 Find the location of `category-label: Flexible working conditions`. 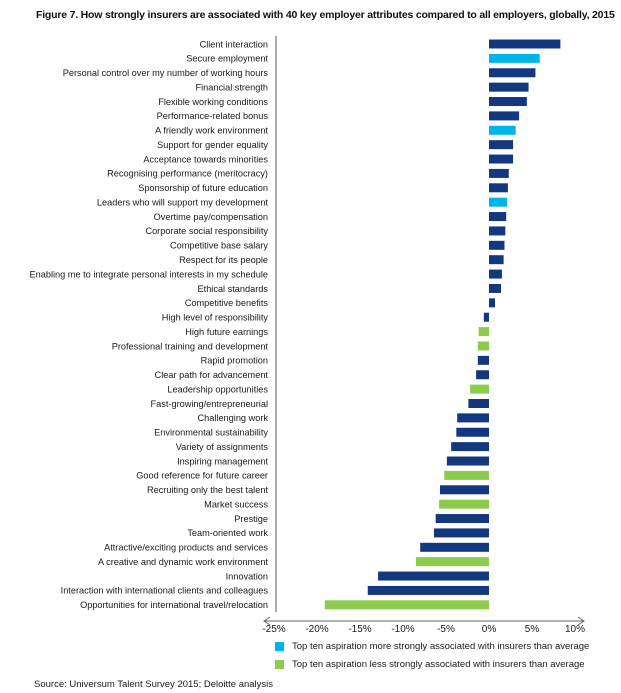

category-label: Flexible working conditions is located at coordinates (213, 102).